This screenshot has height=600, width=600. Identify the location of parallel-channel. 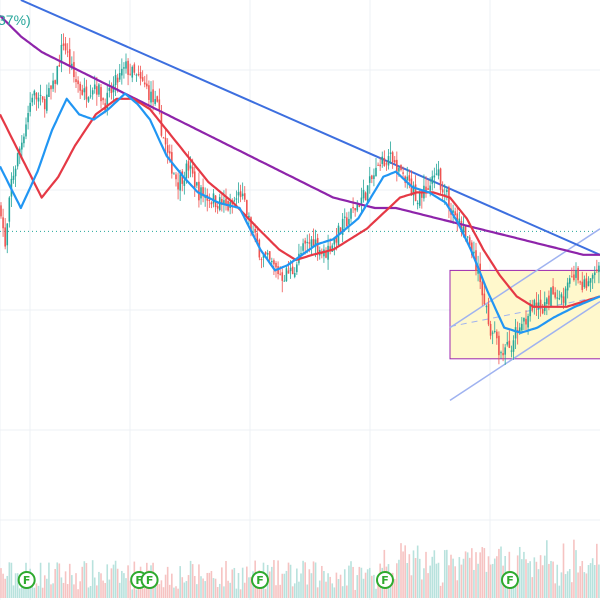
(524, 315).